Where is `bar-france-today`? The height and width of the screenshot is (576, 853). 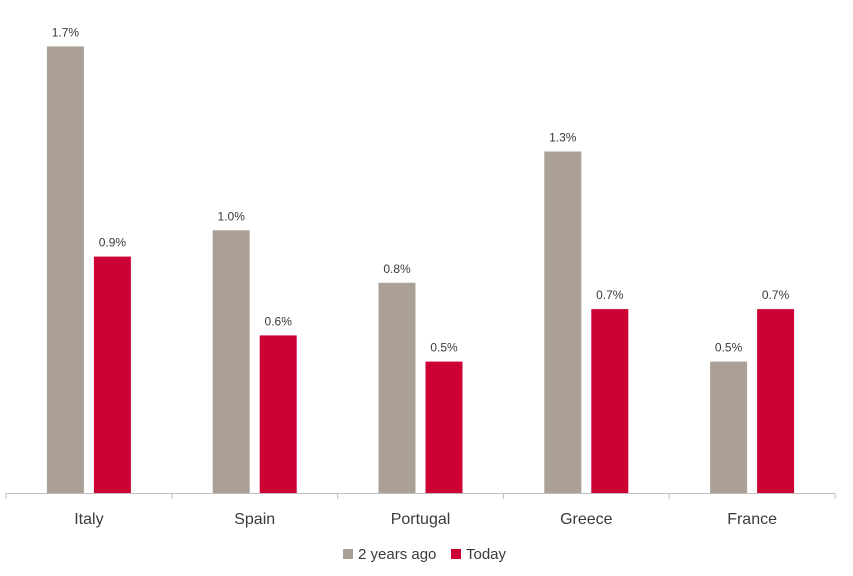
bar-france-today is located at coordinates (776, 401).